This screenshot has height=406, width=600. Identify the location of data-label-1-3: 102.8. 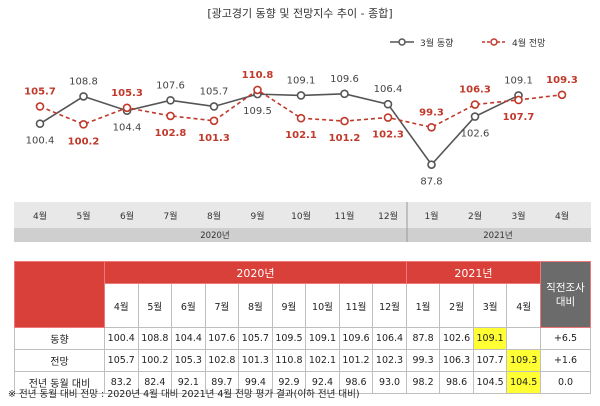
(171, 133).